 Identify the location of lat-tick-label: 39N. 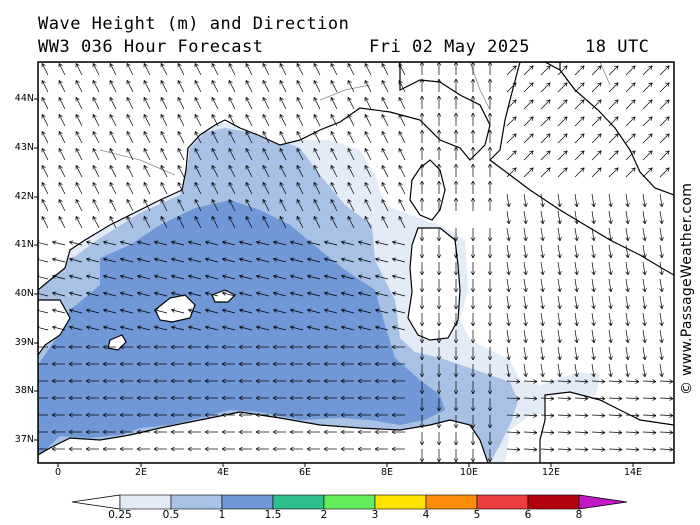
(24, 342).